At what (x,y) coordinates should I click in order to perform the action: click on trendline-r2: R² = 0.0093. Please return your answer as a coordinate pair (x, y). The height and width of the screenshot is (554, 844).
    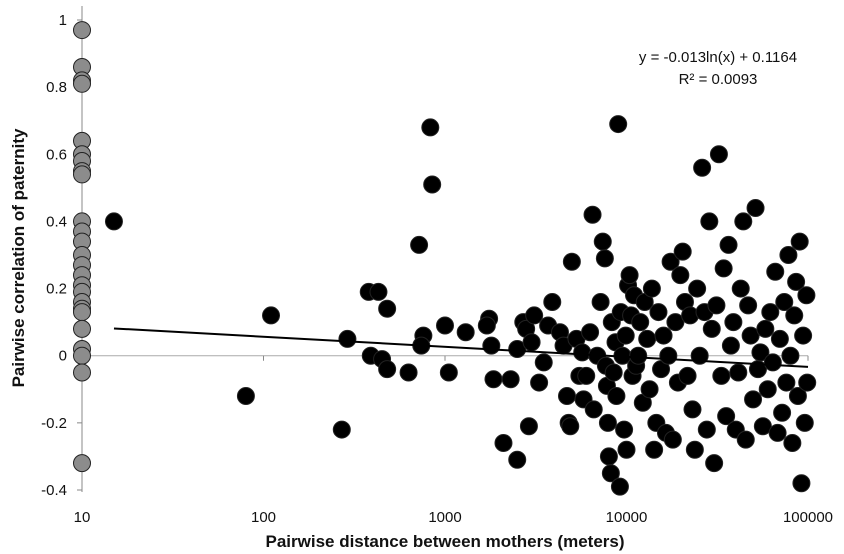
    Looking at the image, I should click on (718, 79).